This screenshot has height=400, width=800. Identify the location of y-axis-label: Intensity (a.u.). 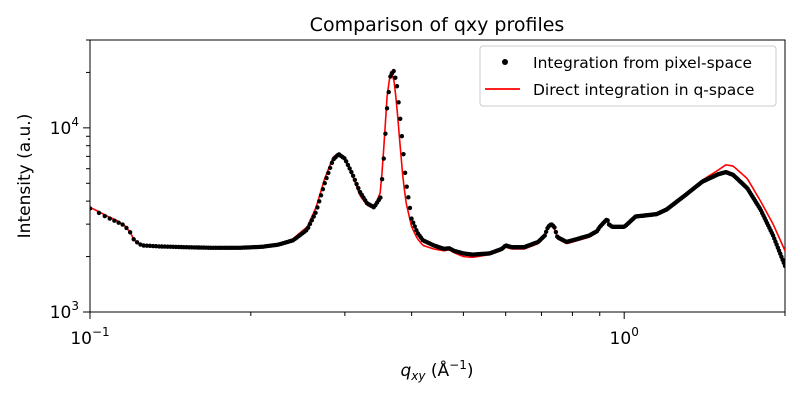
(25, 176).